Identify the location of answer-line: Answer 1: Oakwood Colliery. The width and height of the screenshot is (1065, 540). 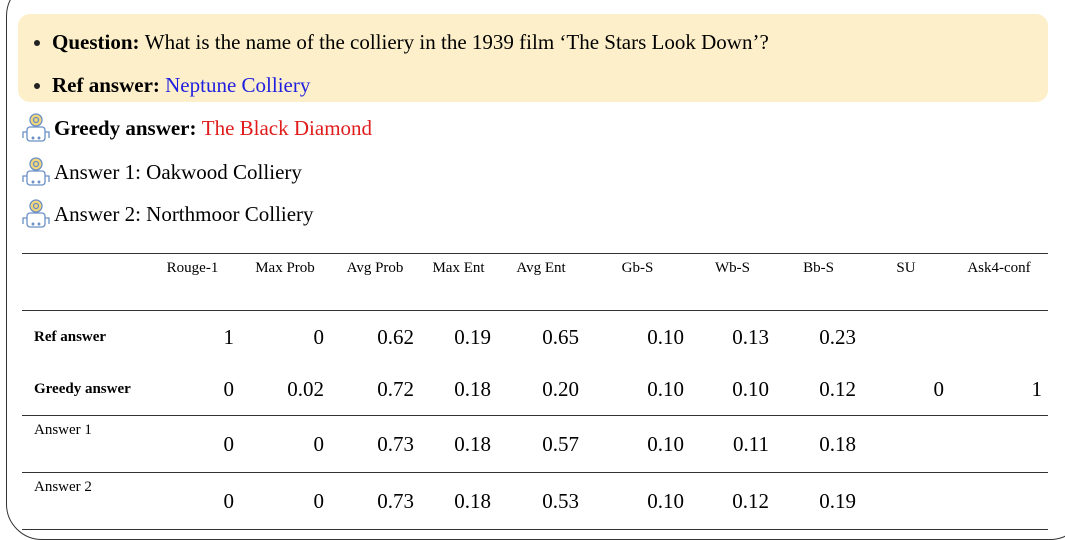
(160, 172).